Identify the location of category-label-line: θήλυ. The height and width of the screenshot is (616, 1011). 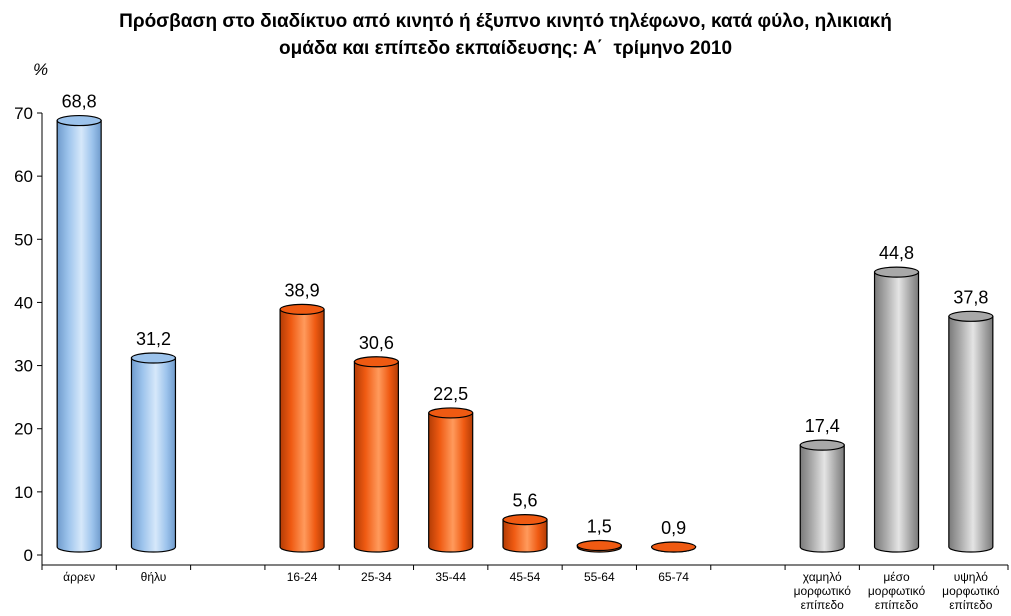
(154, 577).